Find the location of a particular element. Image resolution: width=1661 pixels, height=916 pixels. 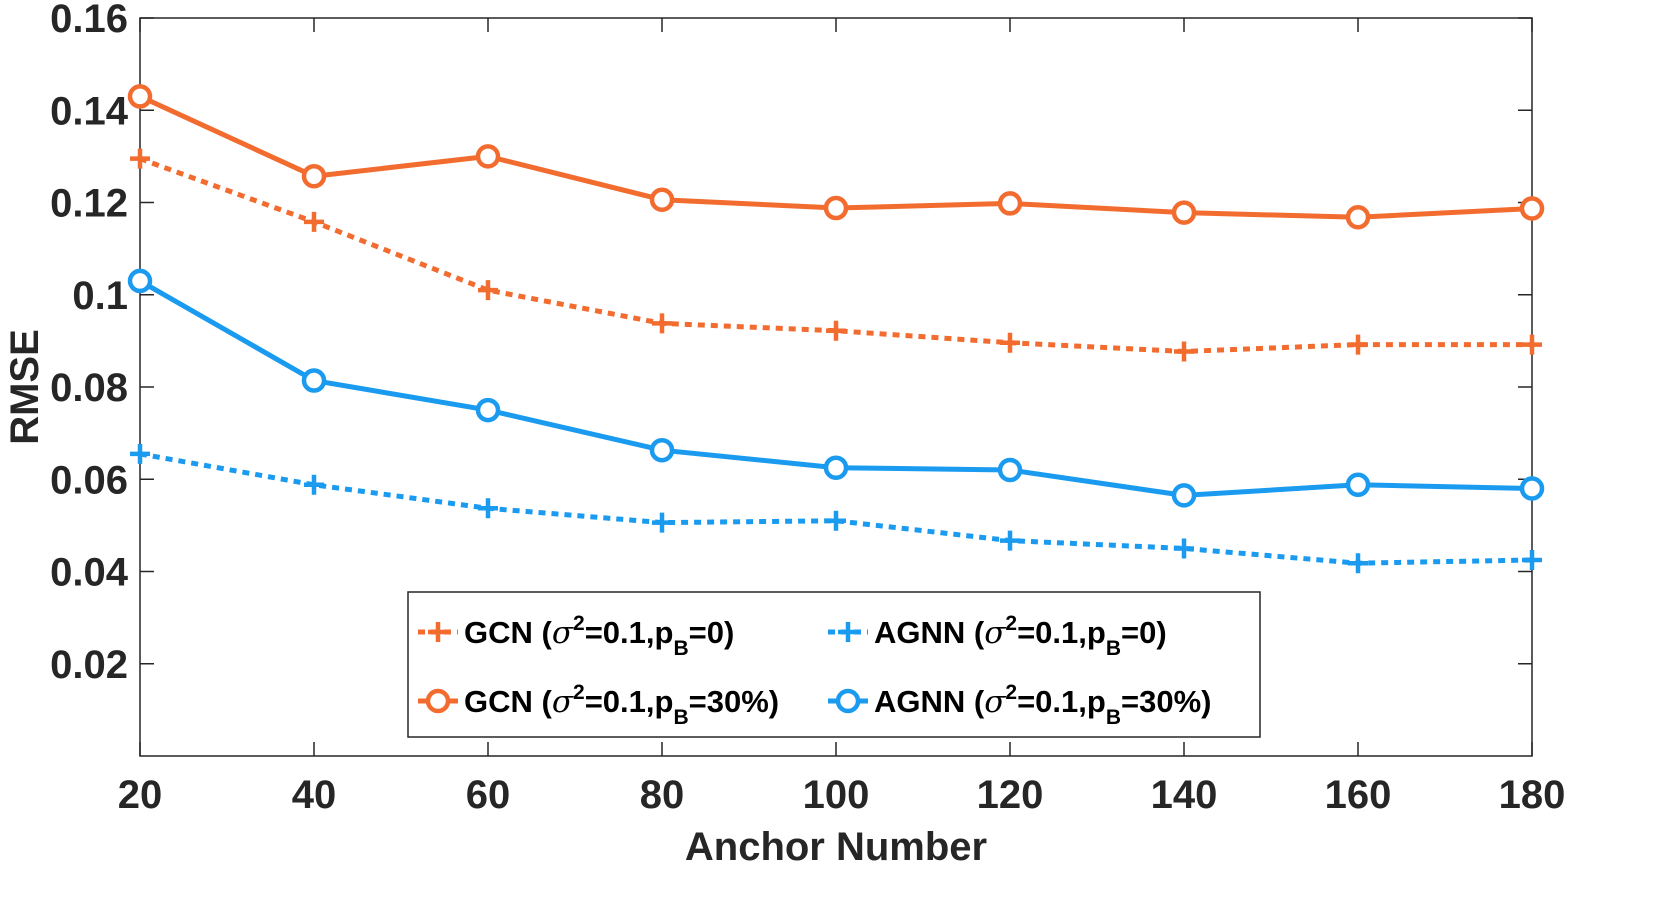

x-tick-label: 180 is located at coordinates (1532, 795).